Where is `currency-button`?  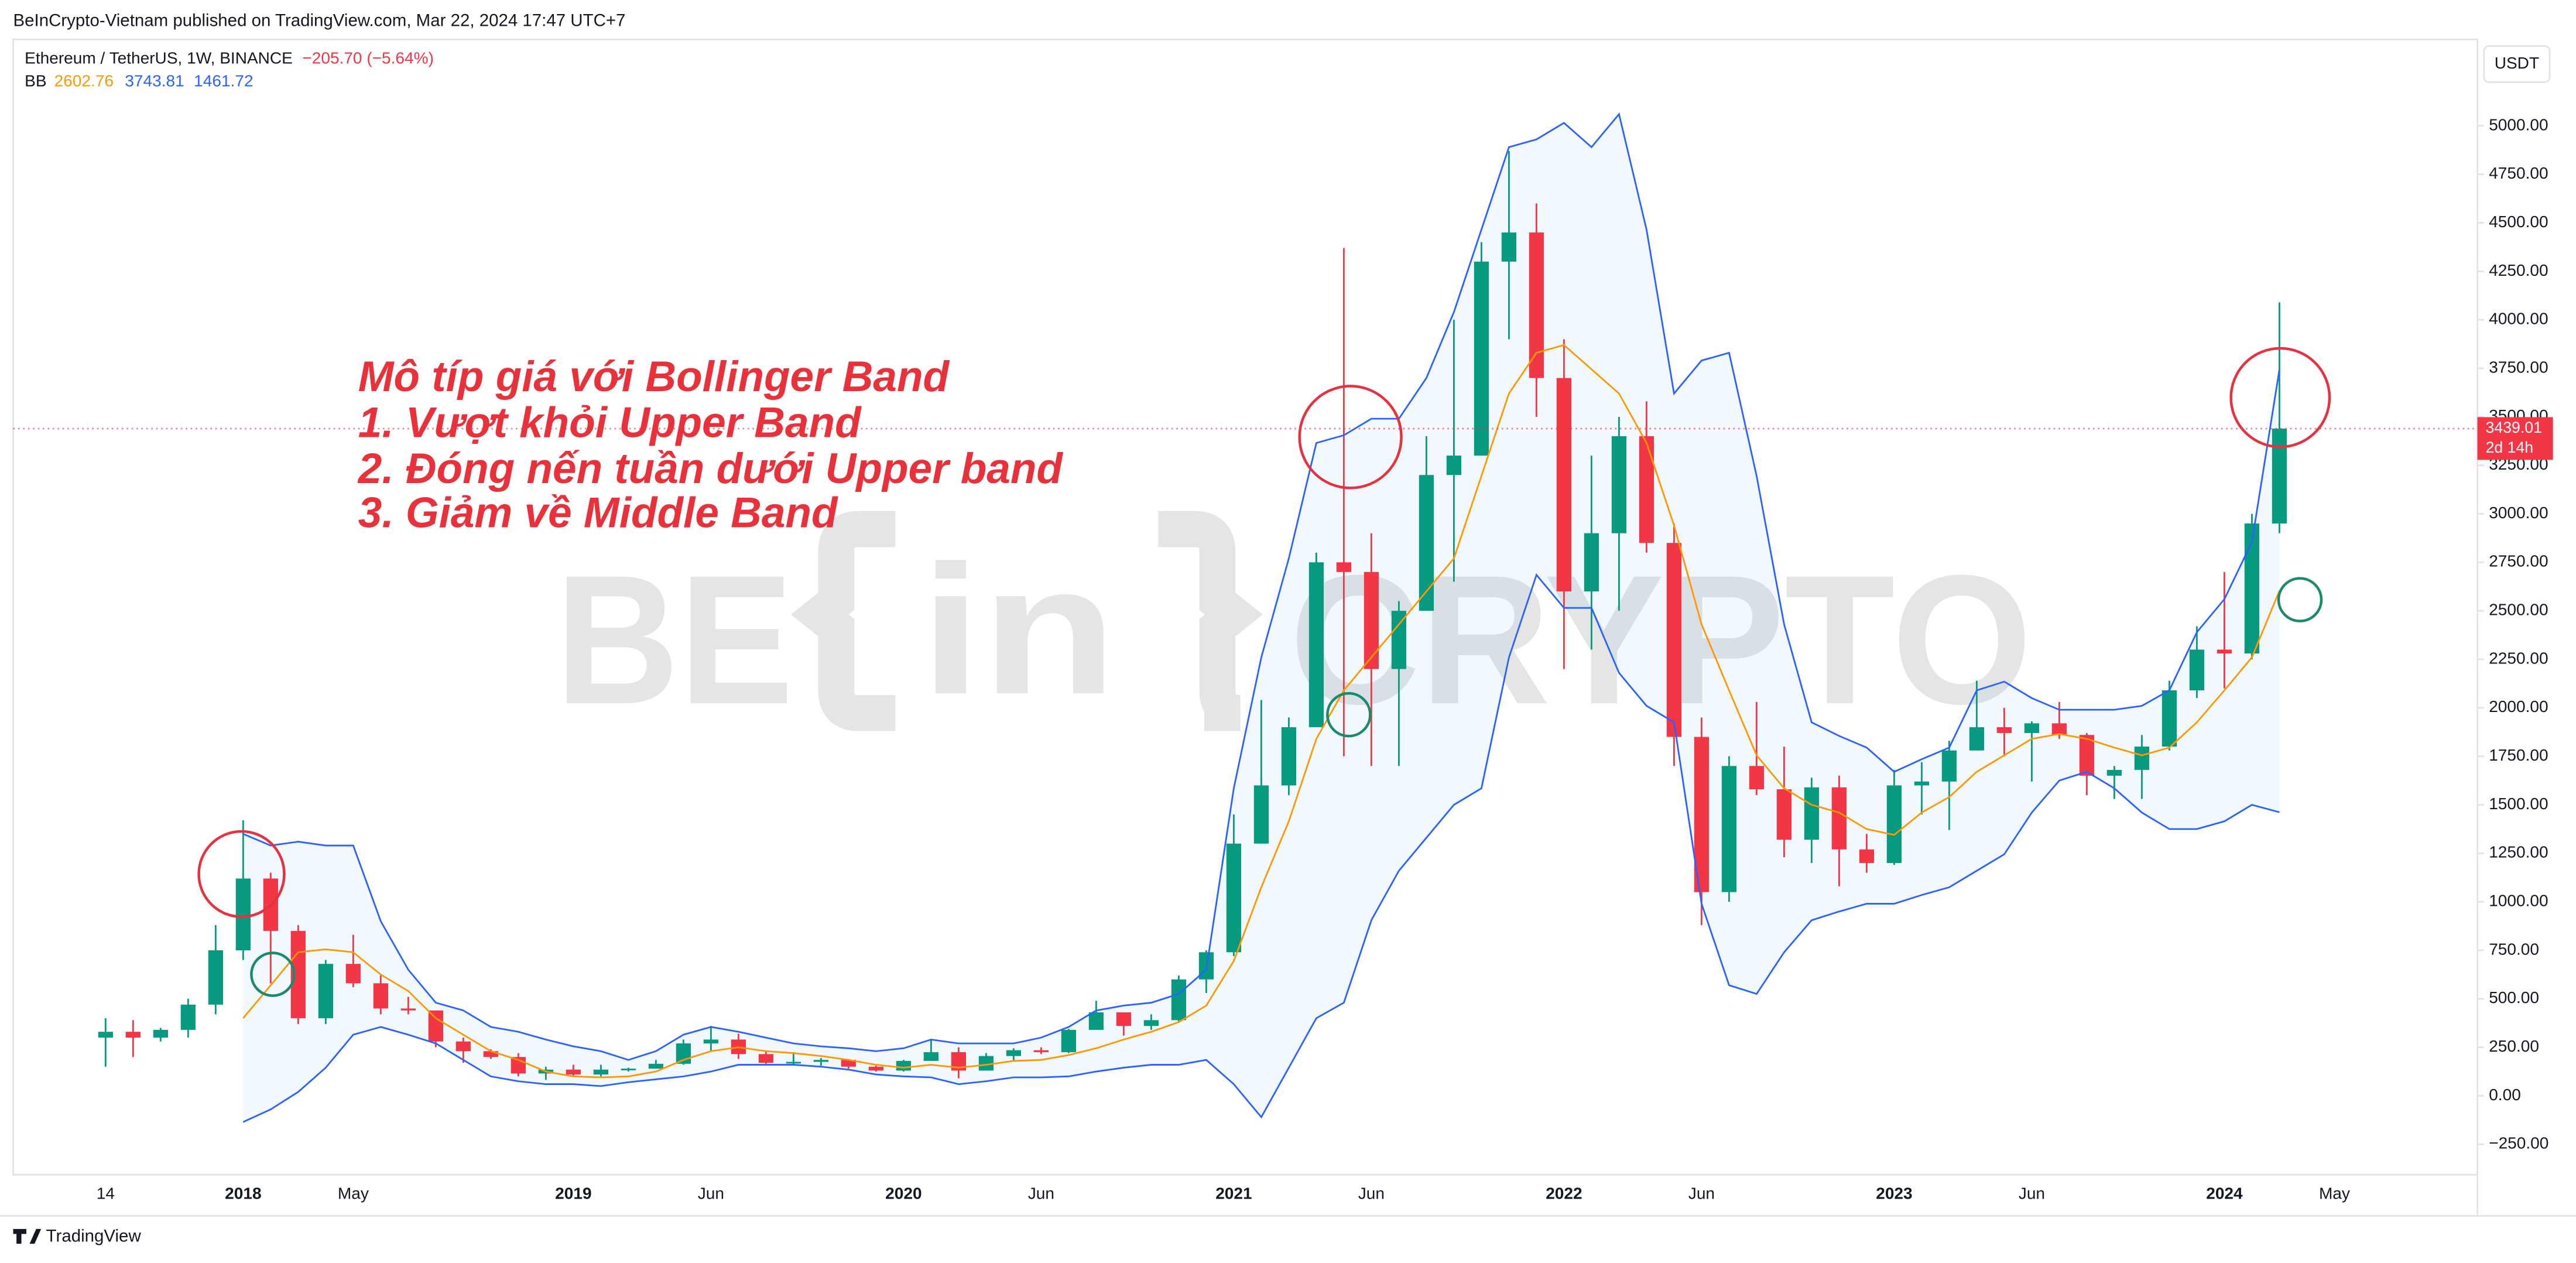
currency-button is located at coordinates (2517, 64).